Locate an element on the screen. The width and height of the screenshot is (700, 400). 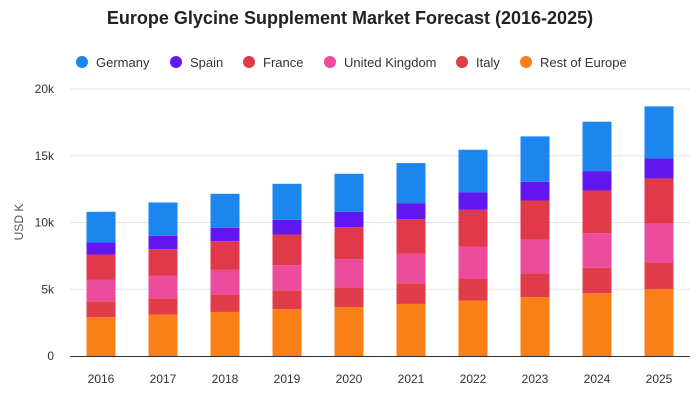
bar-france-2023 is located at coordinates (535, 220).